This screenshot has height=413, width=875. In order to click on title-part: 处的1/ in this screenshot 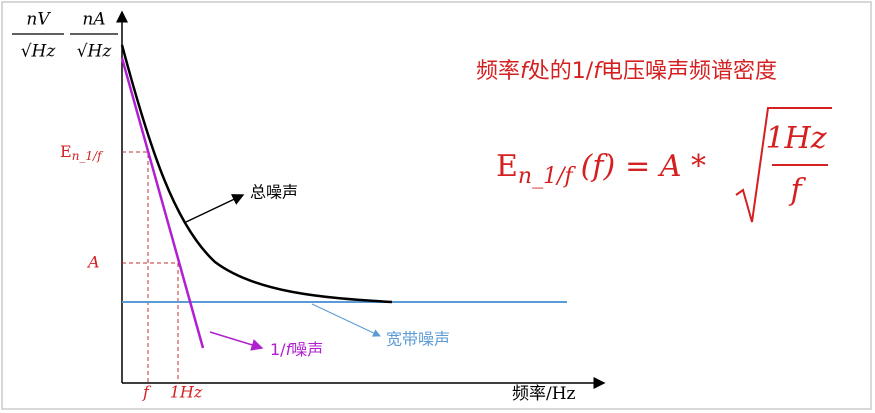, I will do `click(561, 71)`.